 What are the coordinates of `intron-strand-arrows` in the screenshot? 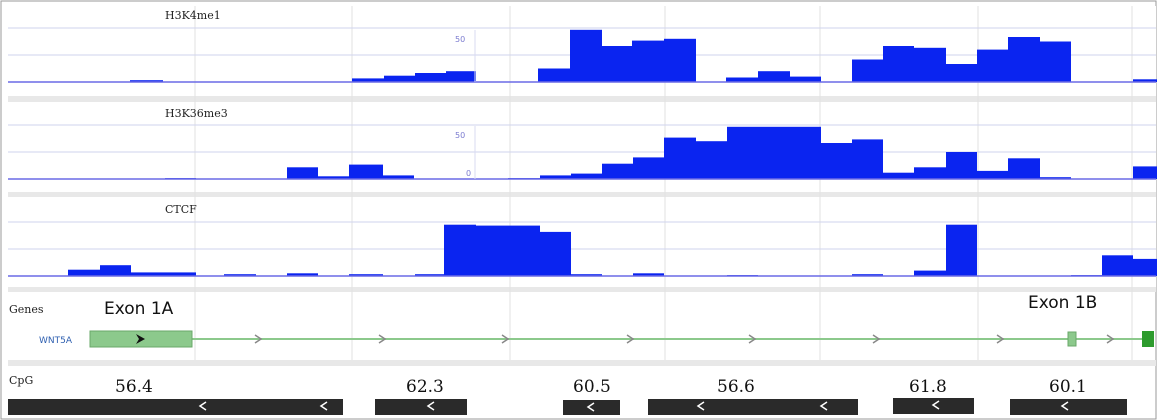 It's located at (684, 339).